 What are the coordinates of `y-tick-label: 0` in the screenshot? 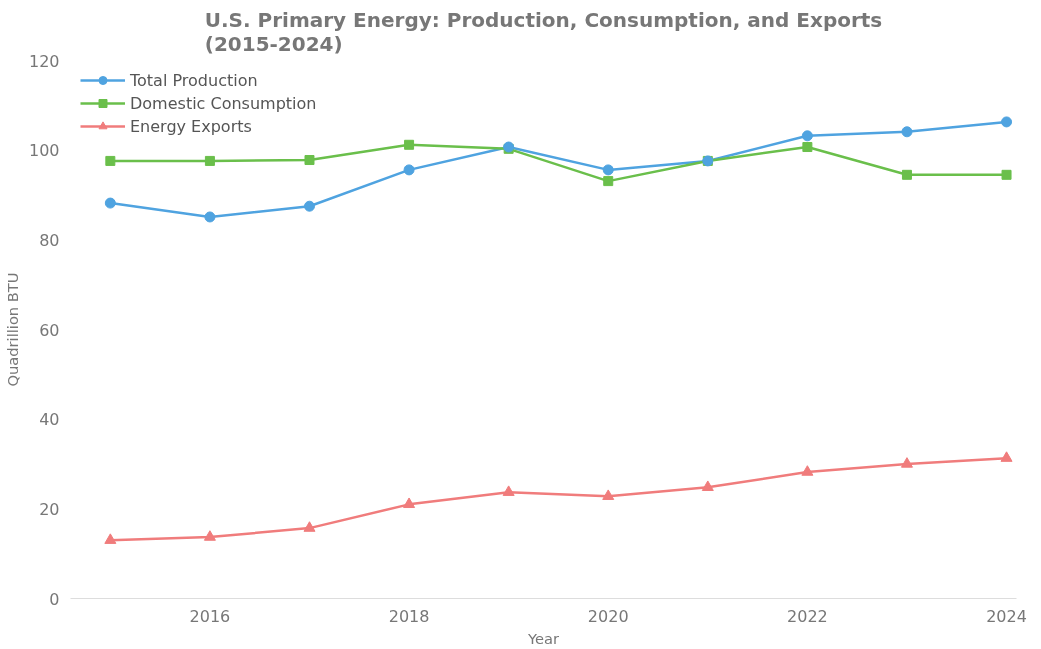 It's located at (54, 599).